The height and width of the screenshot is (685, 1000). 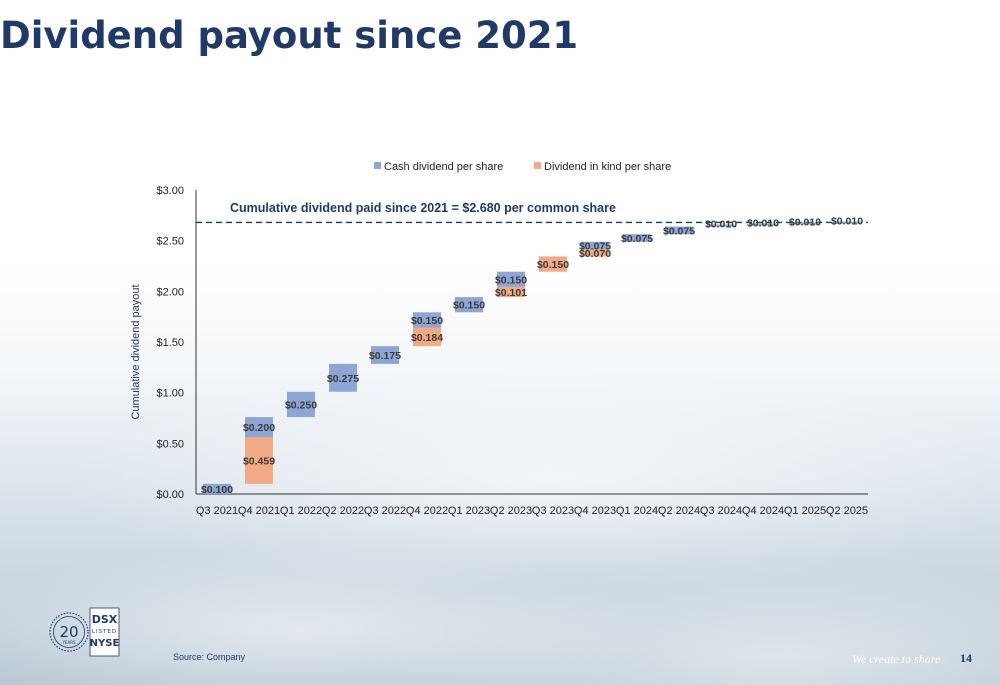 I want to click on data-label-kind: $0.184, so click(x=427, y=338).